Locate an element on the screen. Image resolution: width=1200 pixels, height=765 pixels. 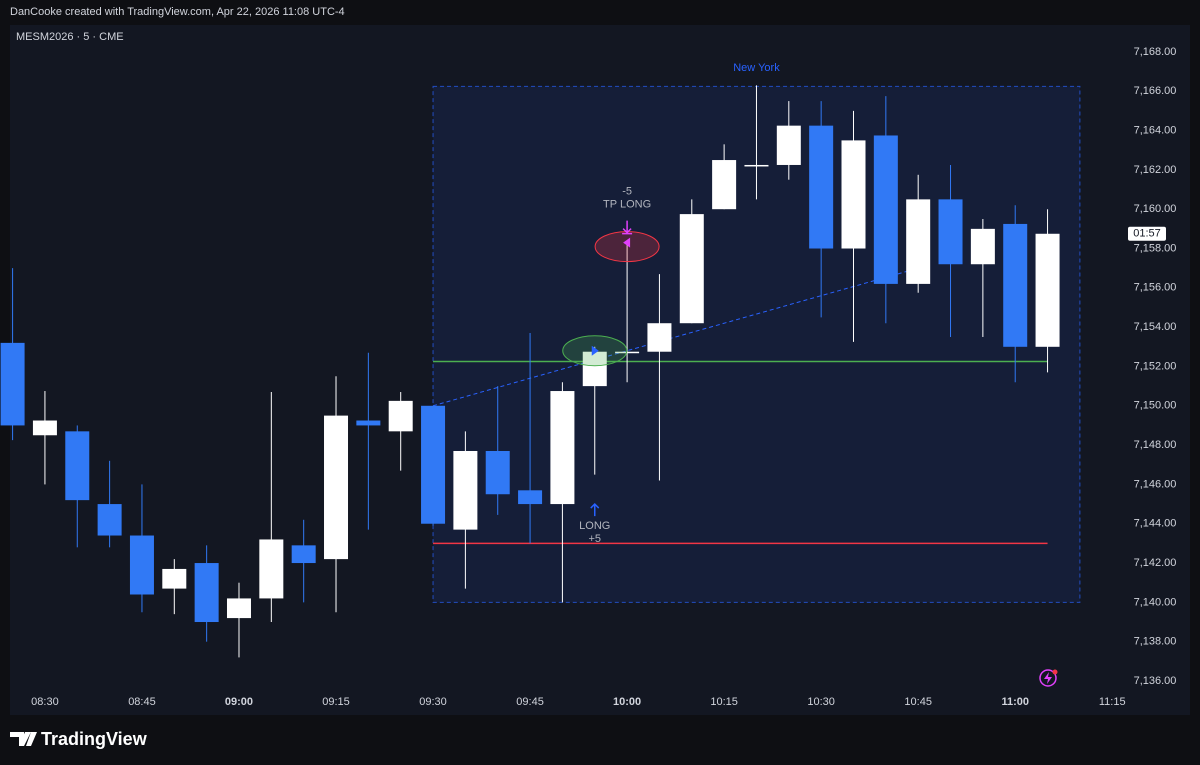
y-tick-label: 7,160.00 is located at coordinates (1155, 209).